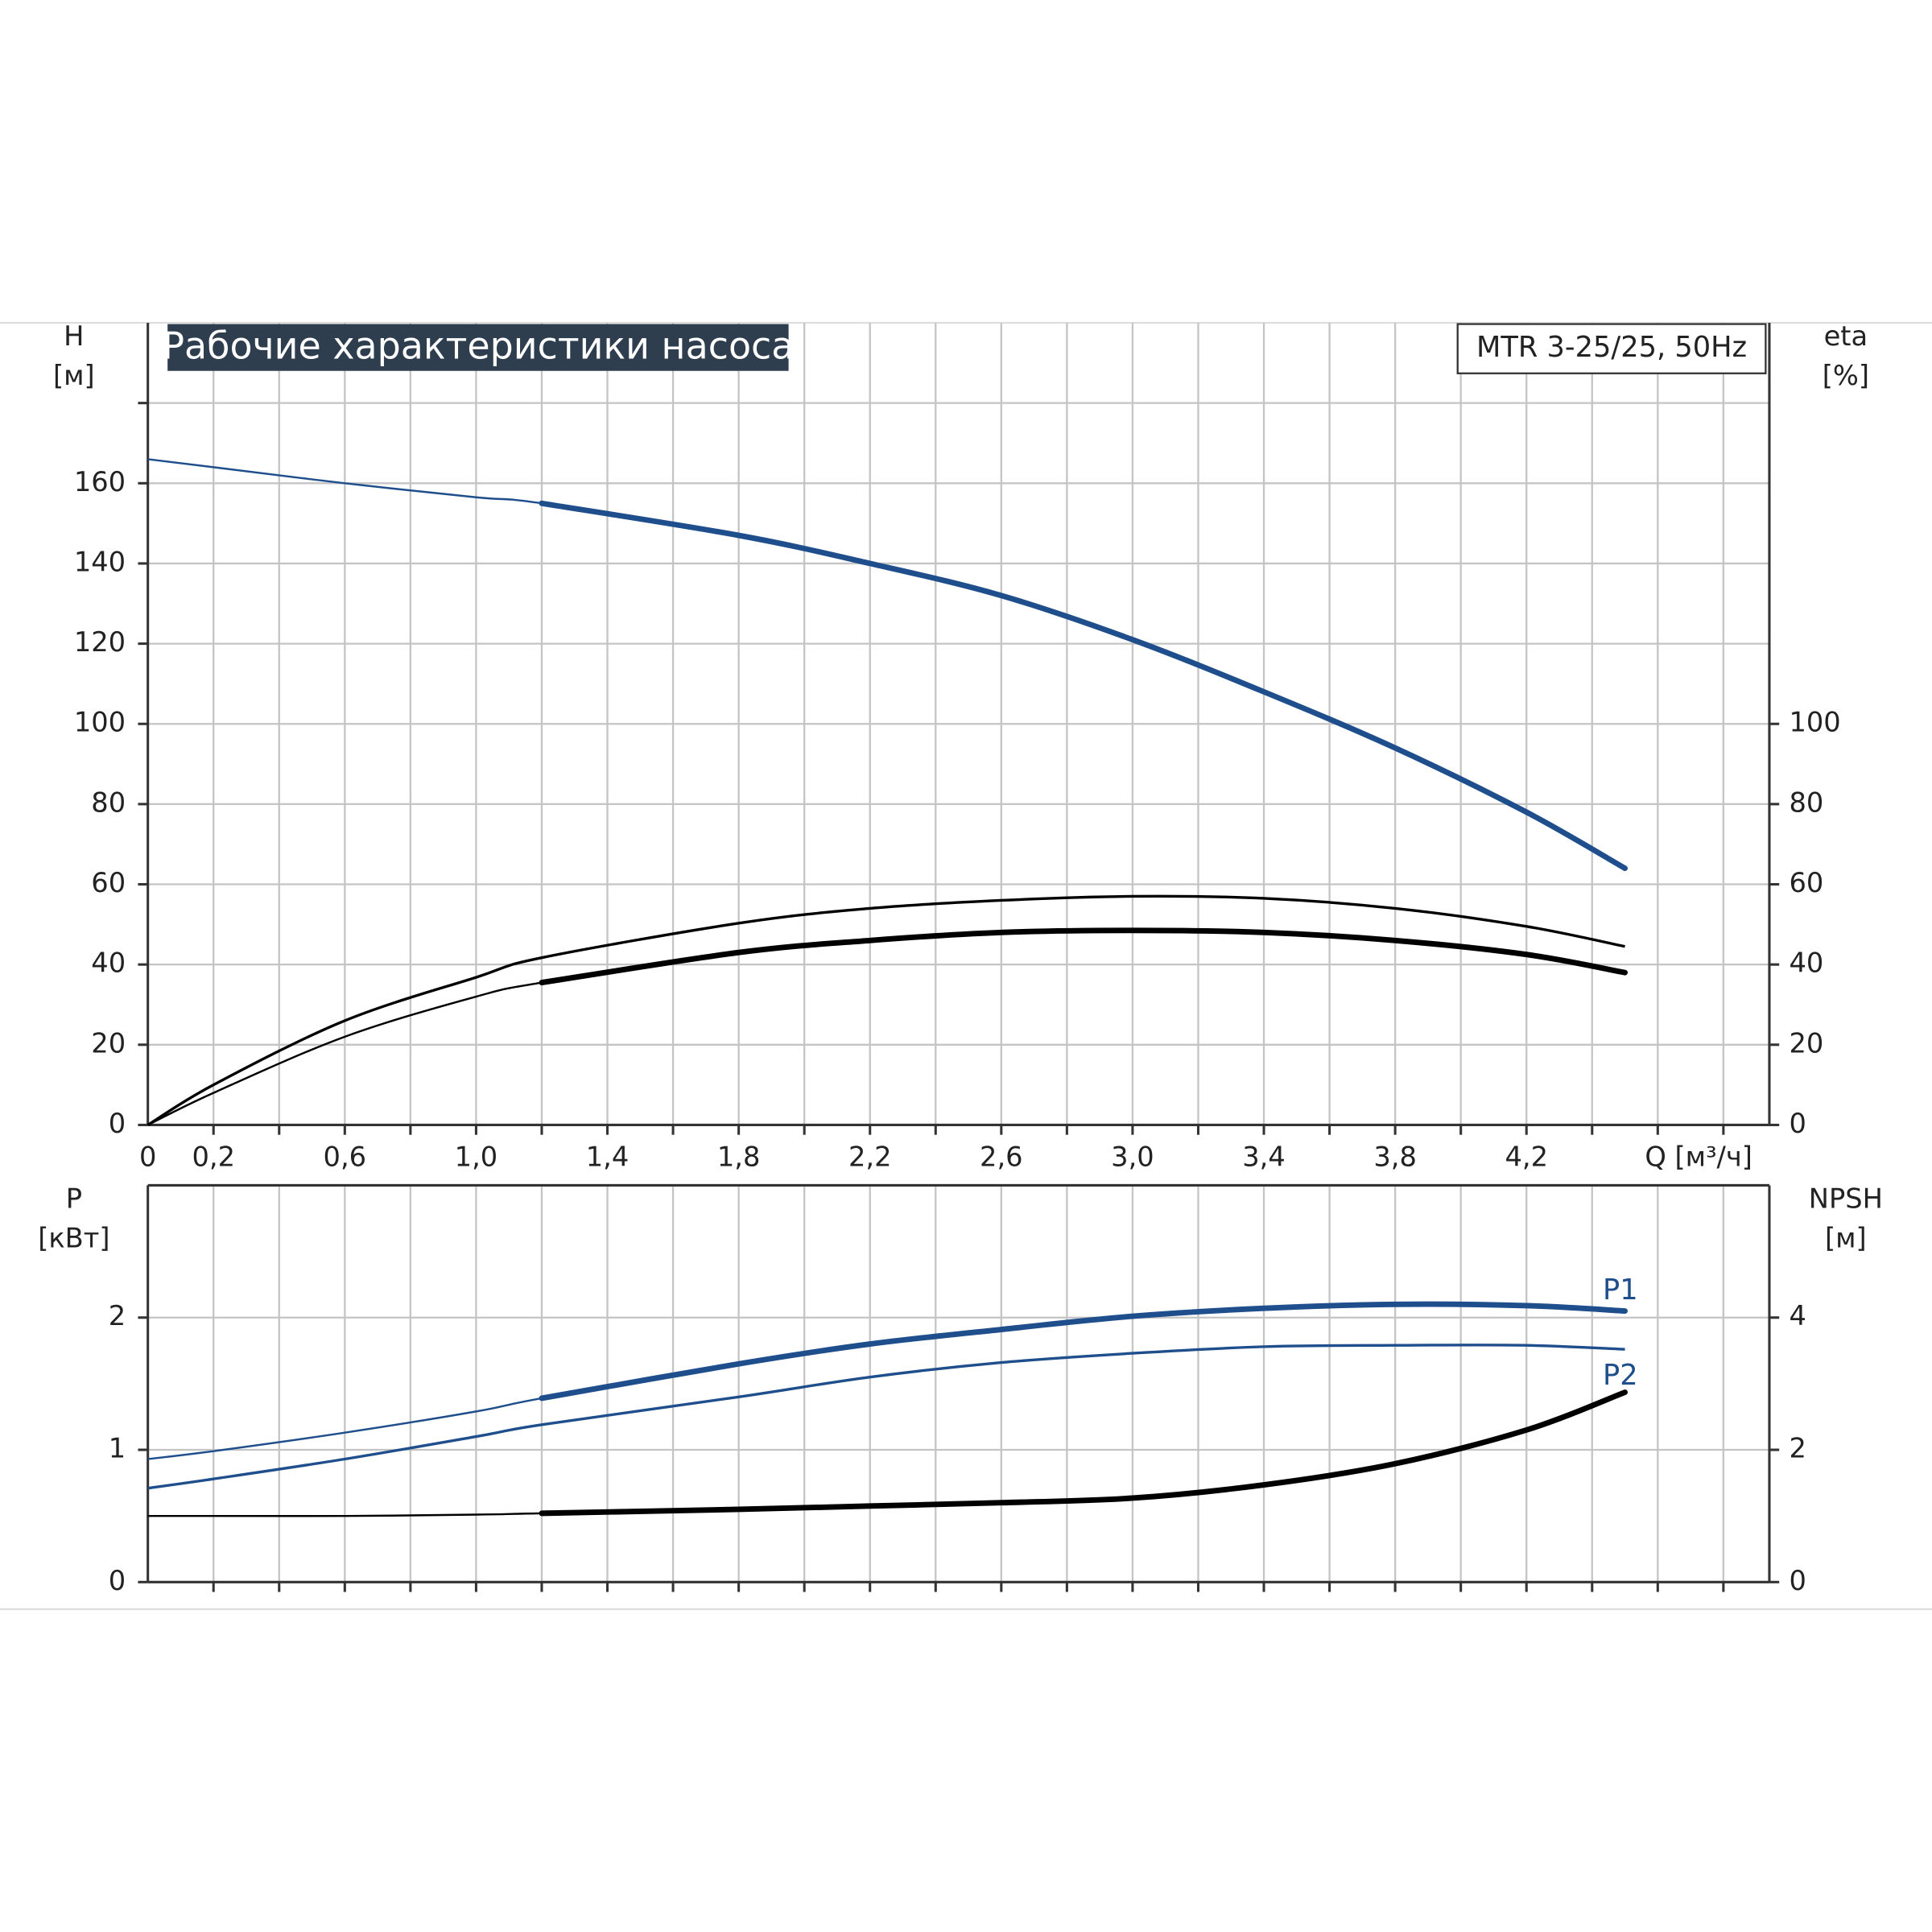  I want to click on title-box, so click(478, 347).